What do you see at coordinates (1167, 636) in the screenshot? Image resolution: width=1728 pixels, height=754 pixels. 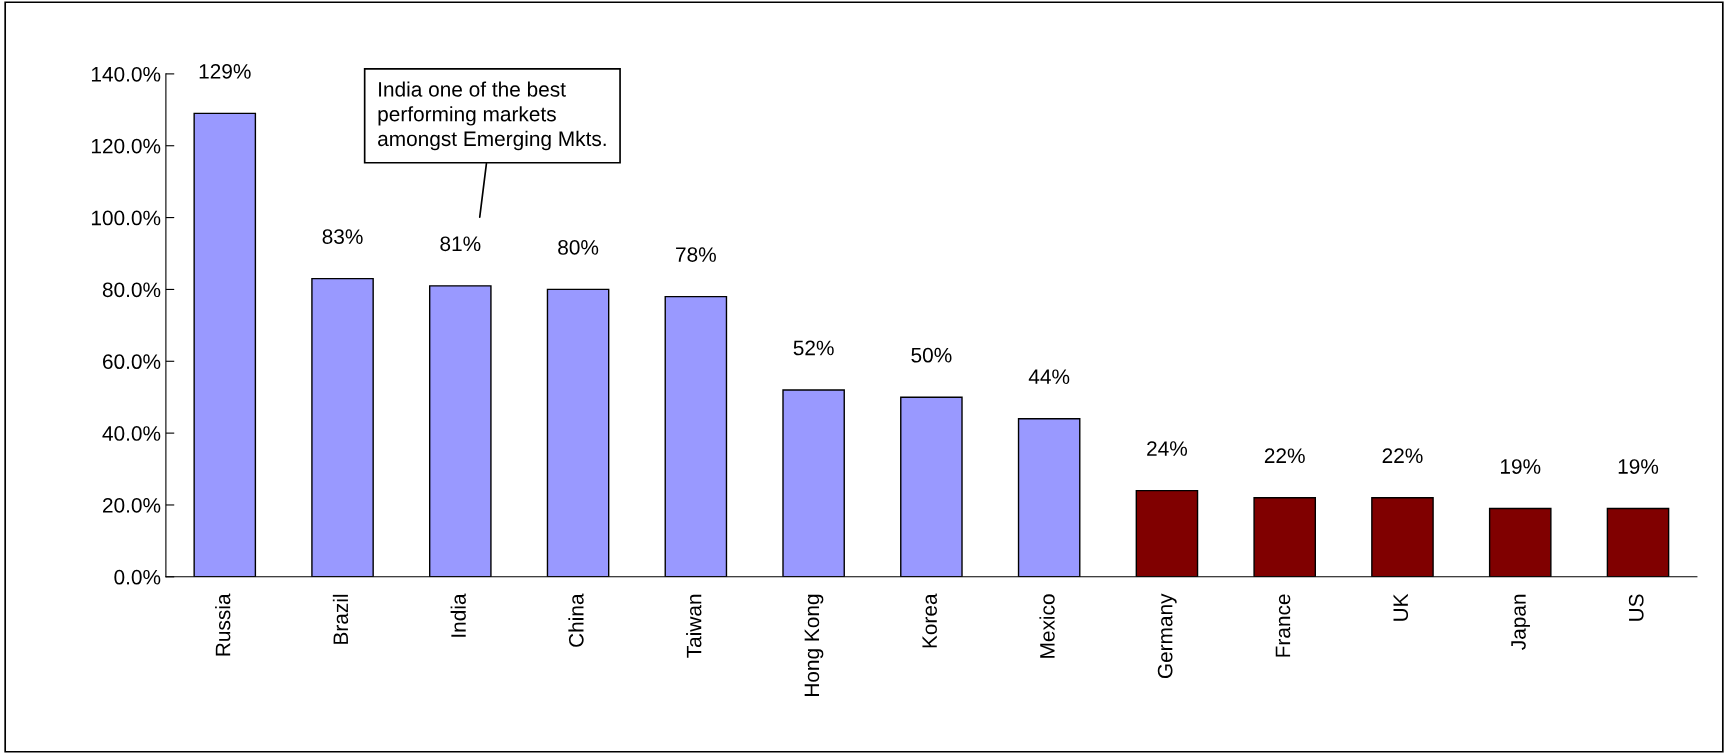 I see `x-tick-label: Germany` at bounding box center [1167, 636].